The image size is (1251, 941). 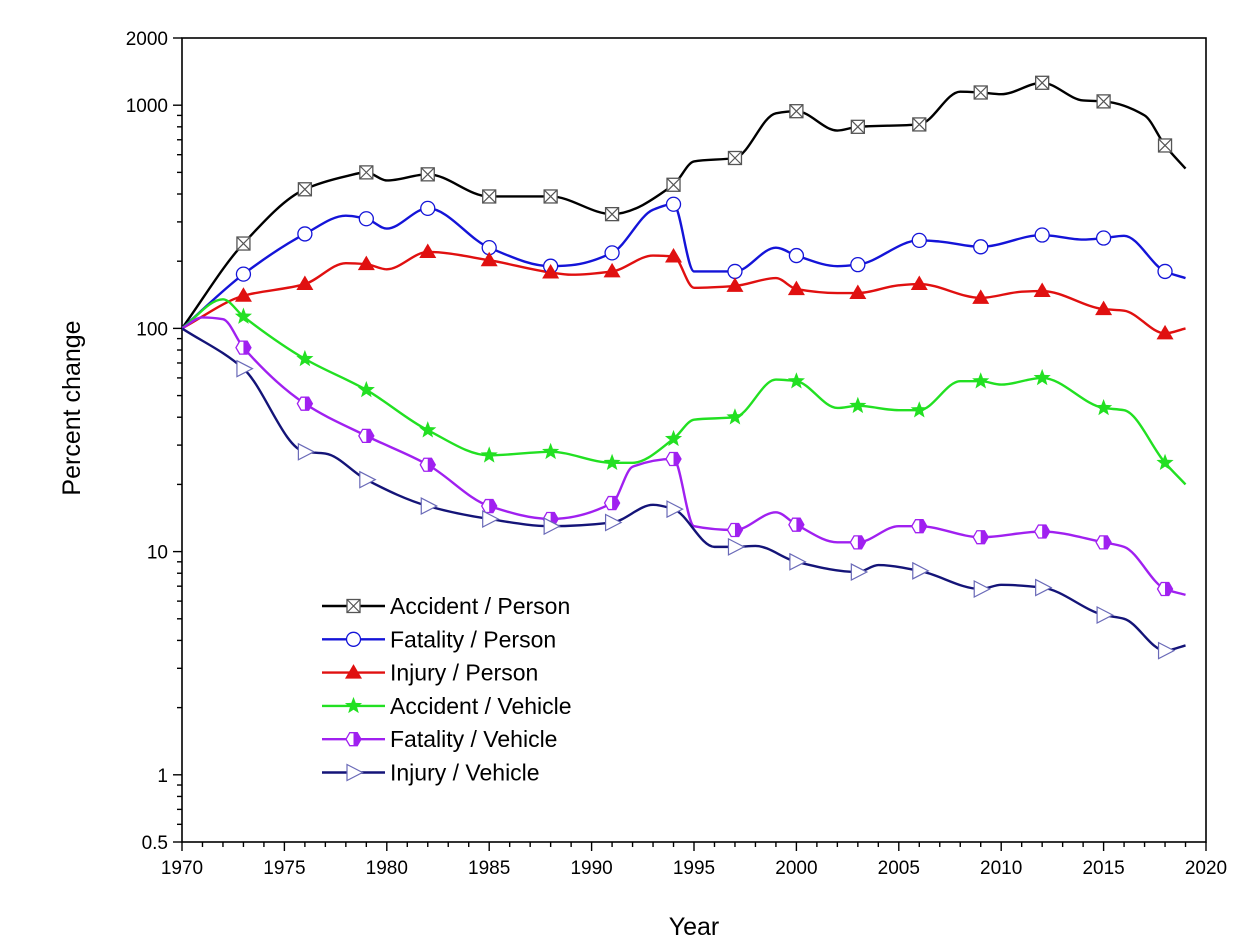 I want to click on x-tick-label: 1990, so click(x=591, y=868).